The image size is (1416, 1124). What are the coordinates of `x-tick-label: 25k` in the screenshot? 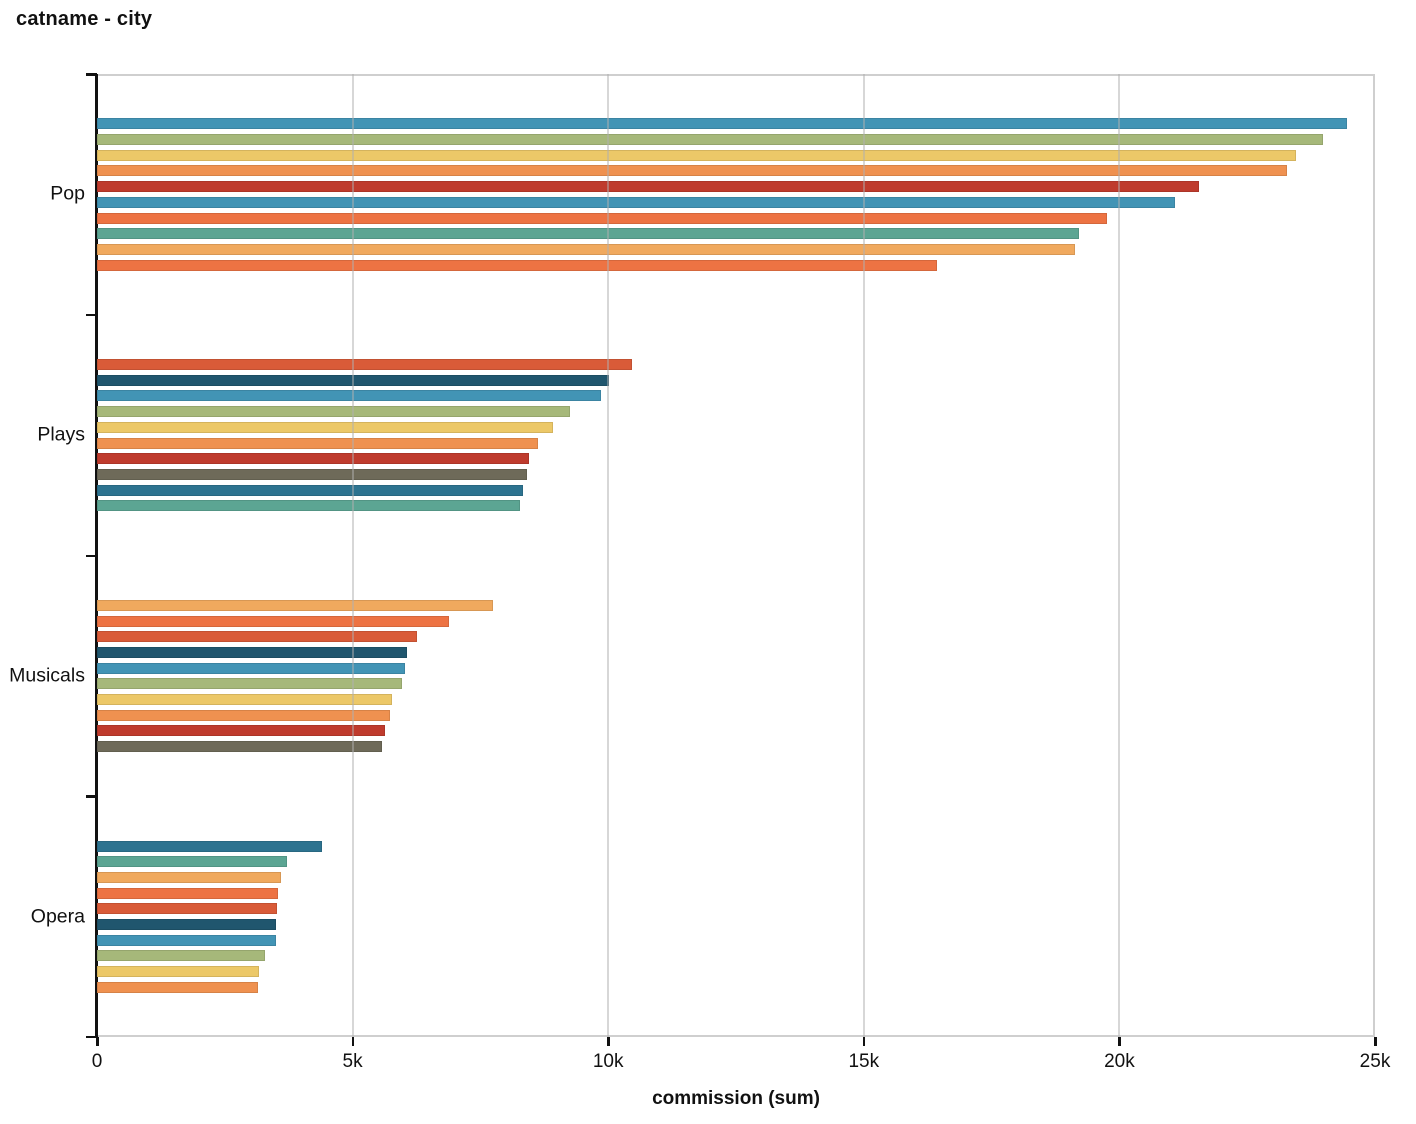 It's located at (1375, 1061).